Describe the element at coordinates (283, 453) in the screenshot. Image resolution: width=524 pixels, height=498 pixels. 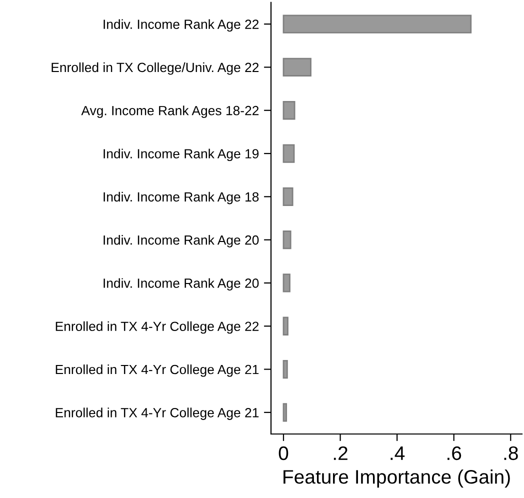
I see `x-tick-label: 0` at that location.